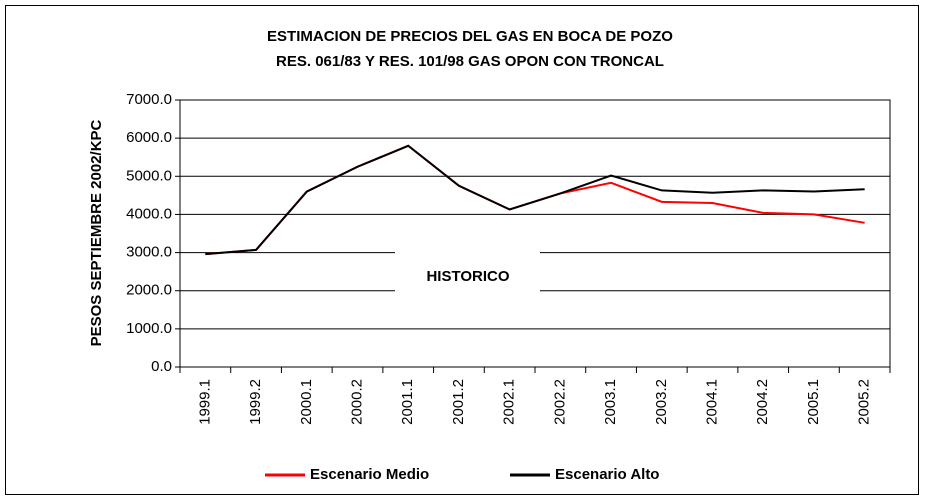 This screenshot has width=925, height=500. I want to click on legend-label: Escenario Medio, so click(369, 474).